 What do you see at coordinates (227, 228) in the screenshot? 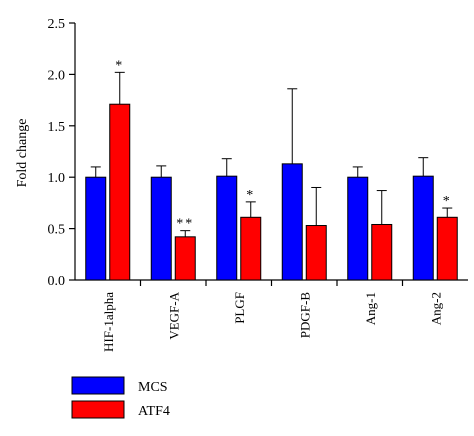
I see `bar-mcs-plgf` at bounding box center [227, 228].